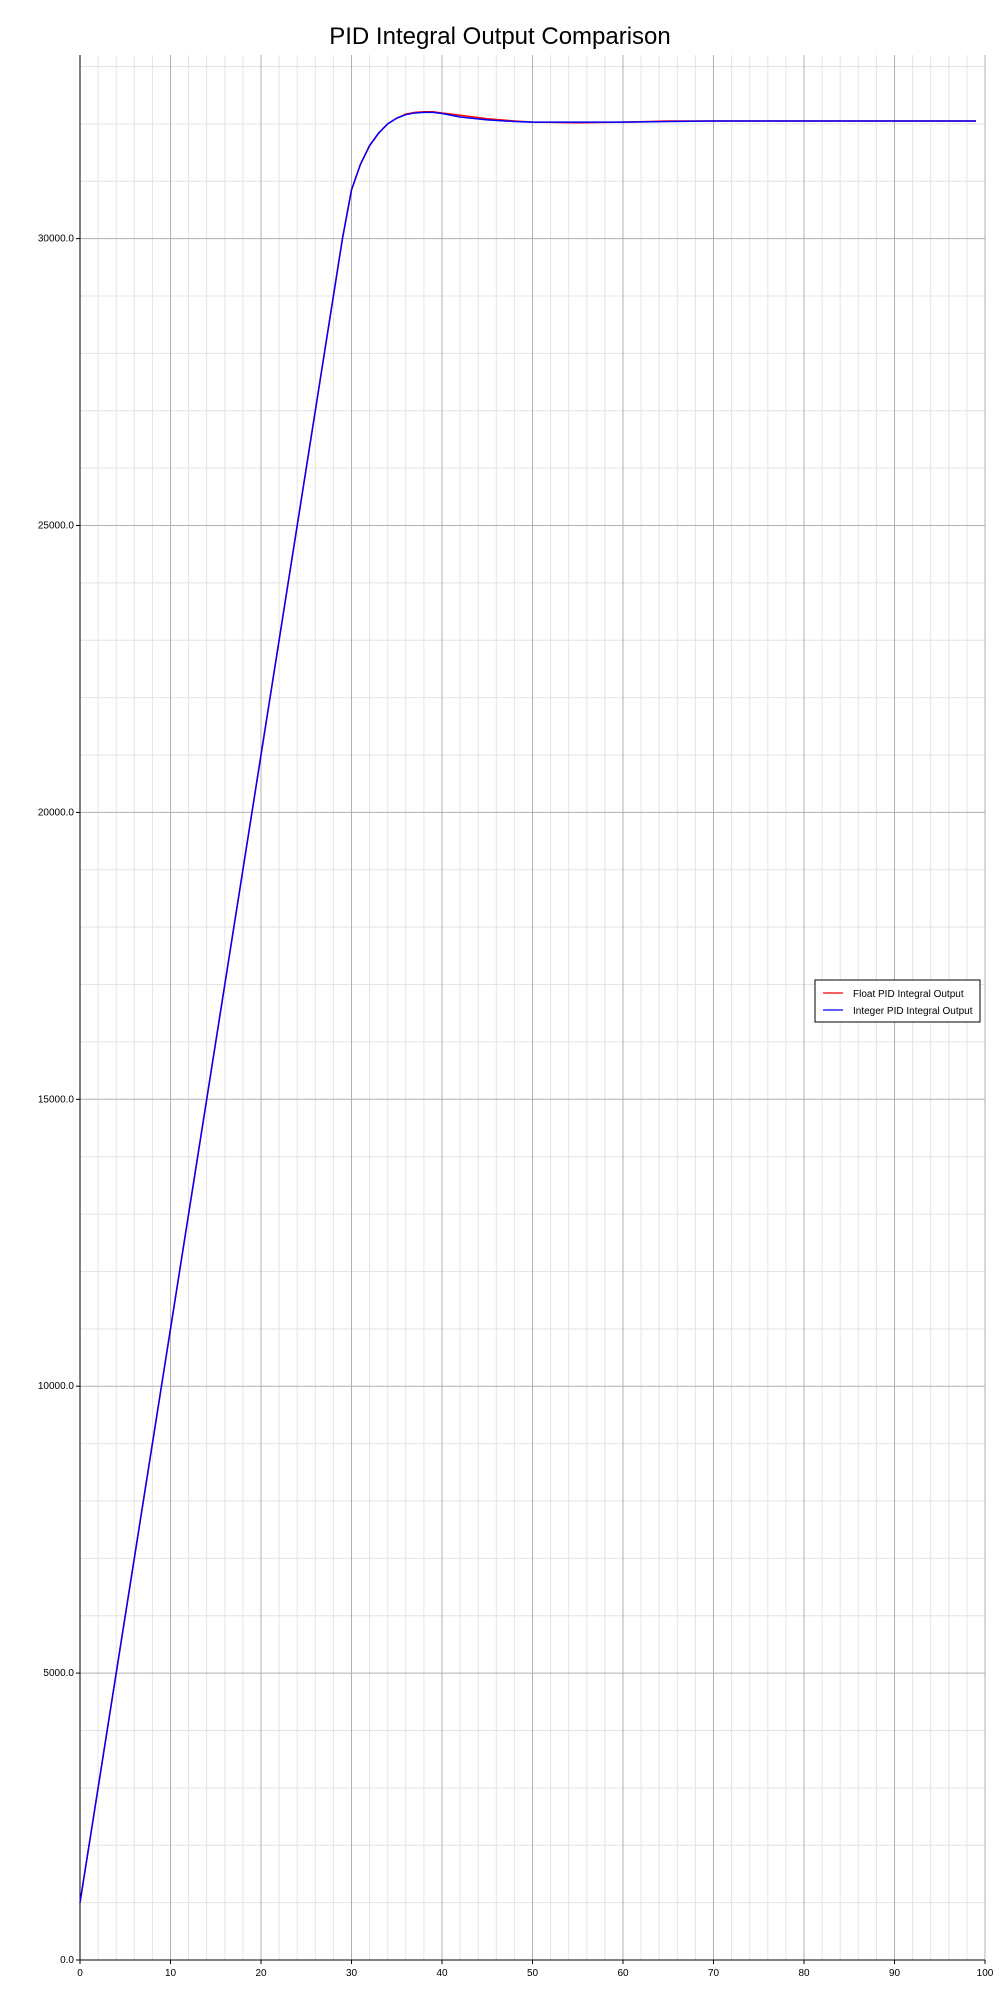  I want to click on x-tick-label: 10, so click(171, 1973).